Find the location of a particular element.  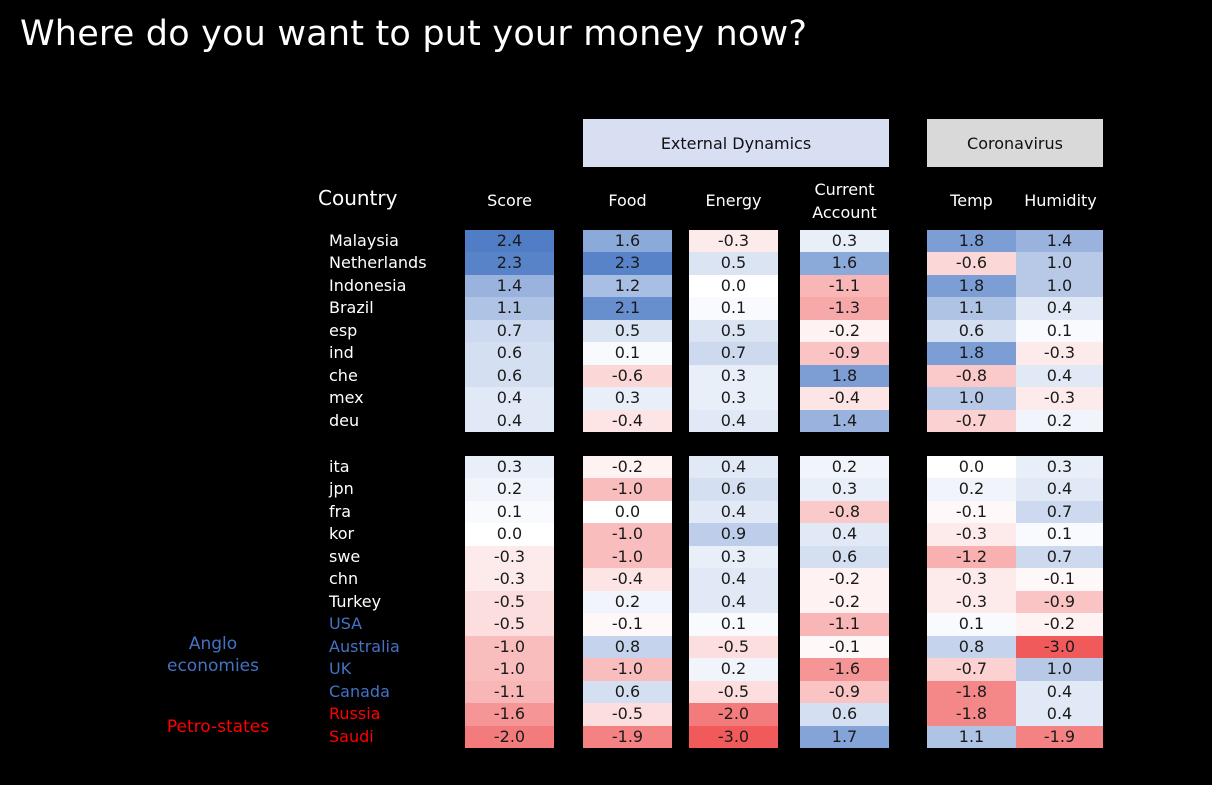

humidity-cell: 0.1 is located at coordinates (1059, 534).